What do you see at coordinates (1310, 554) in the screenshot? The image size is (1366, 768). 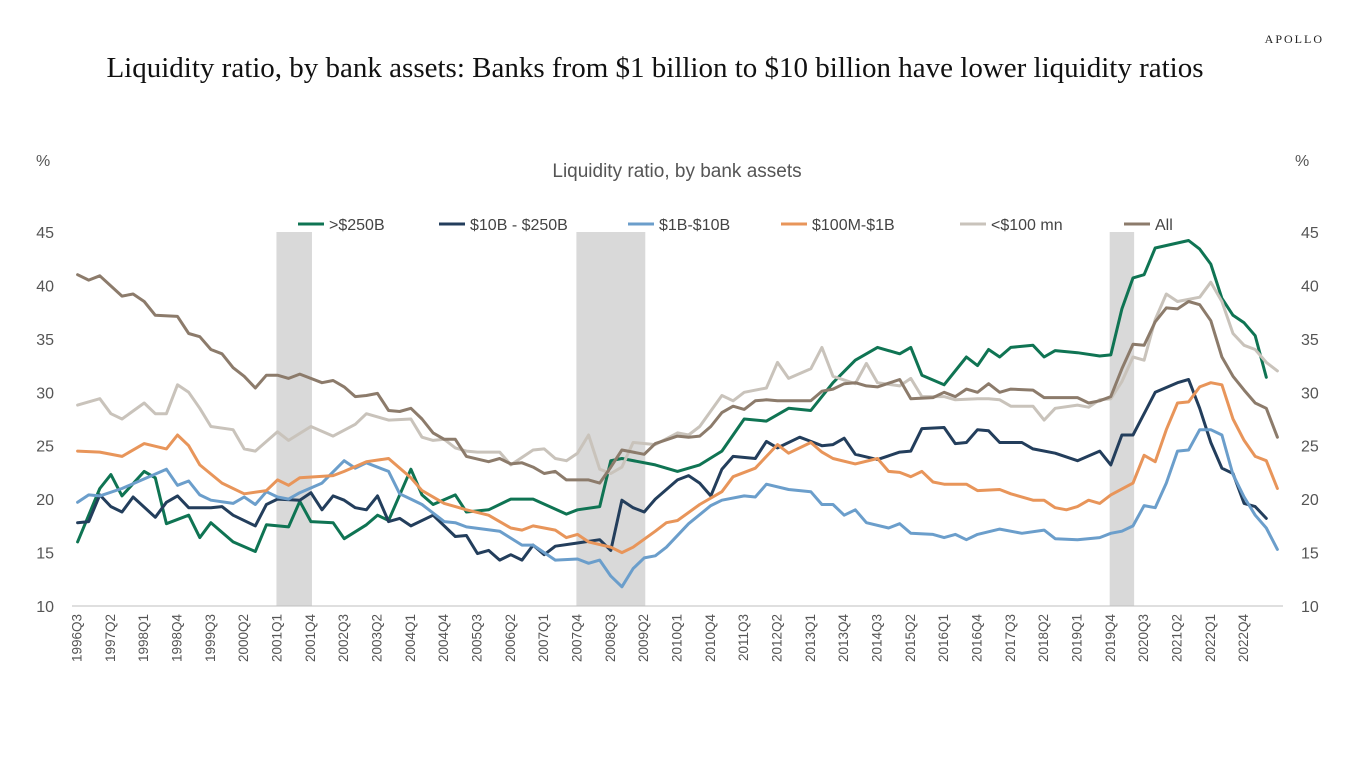 I see `y-tick-right: 15` at bounding box center [1310, 554].